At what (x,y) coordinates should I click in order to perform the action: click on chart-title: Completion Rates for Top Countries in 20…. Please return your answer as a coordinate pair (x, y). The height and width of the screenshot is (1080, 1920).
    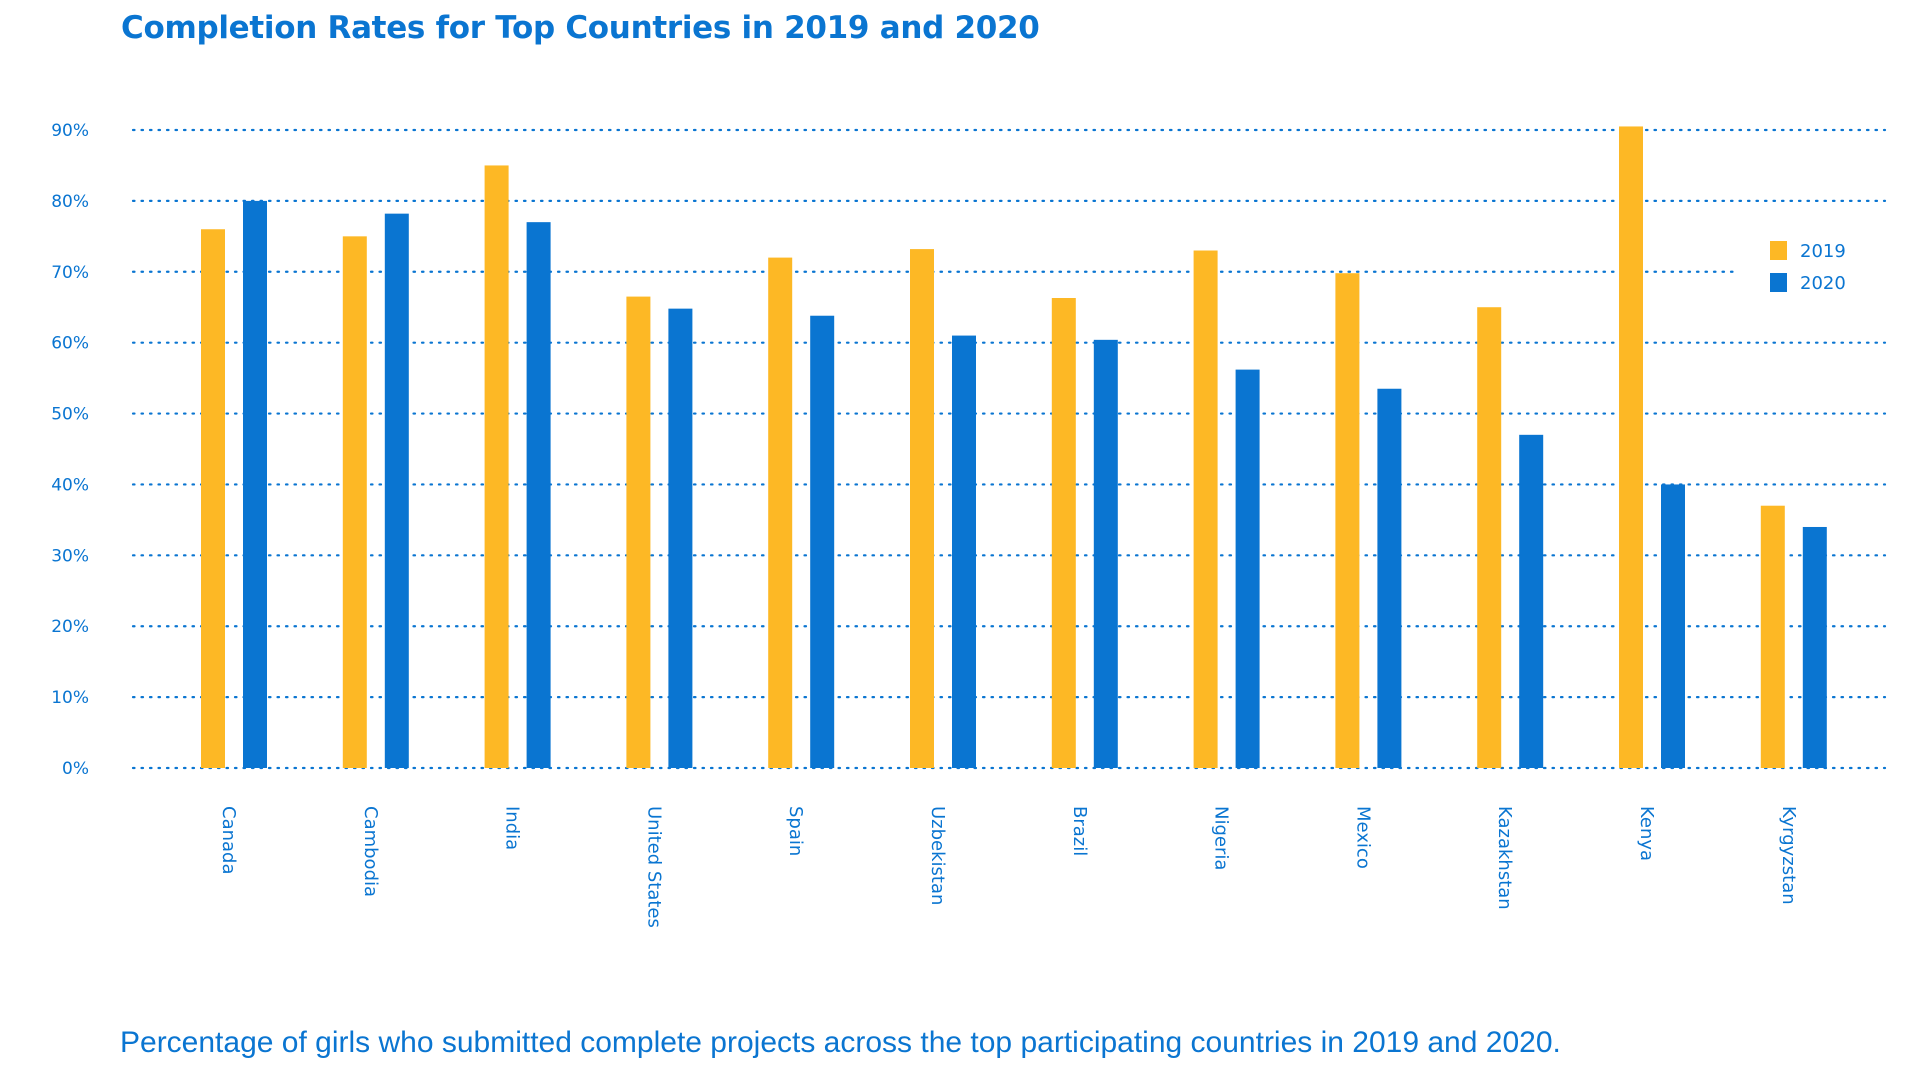
    Looking at the image, I should click on (580, 28).